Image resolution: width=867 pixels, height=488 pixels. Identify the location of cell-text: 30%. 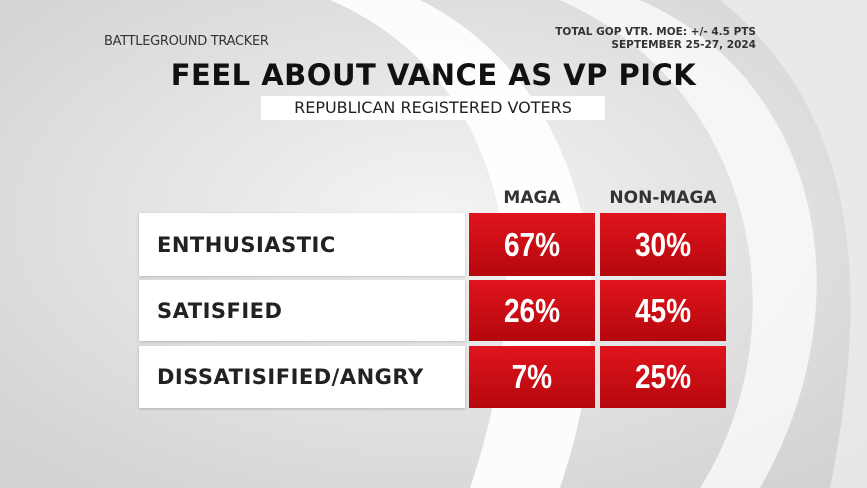
(663, 244).